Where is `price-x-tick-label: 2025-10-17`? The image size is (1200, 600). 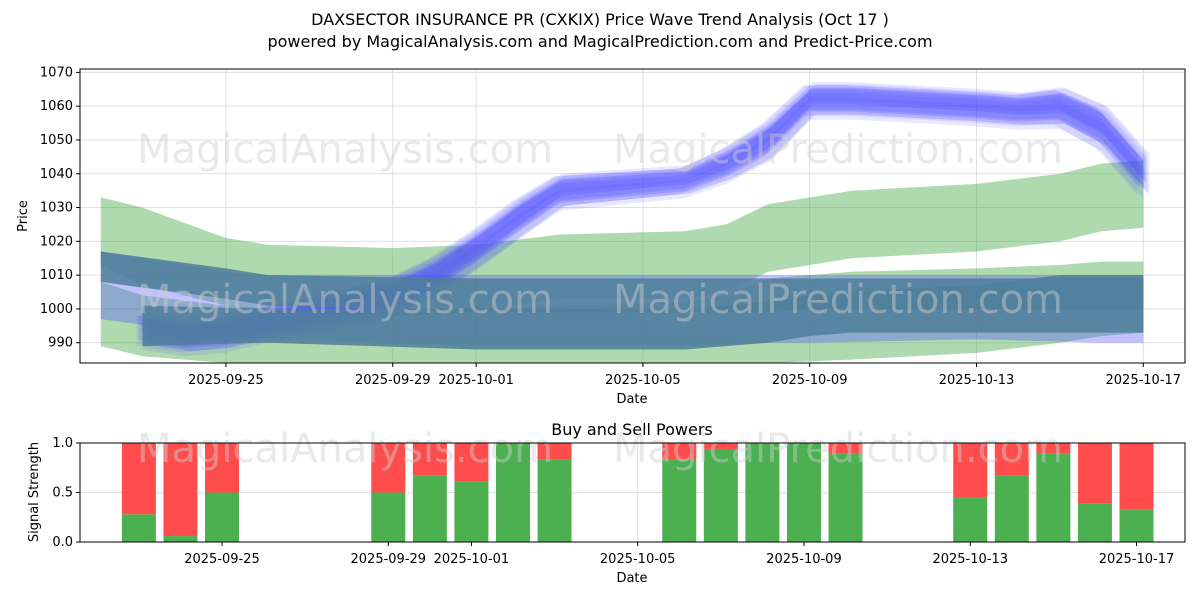 price-x-tick-label: 2025-10-17 is located at coordinates (1144, 380).